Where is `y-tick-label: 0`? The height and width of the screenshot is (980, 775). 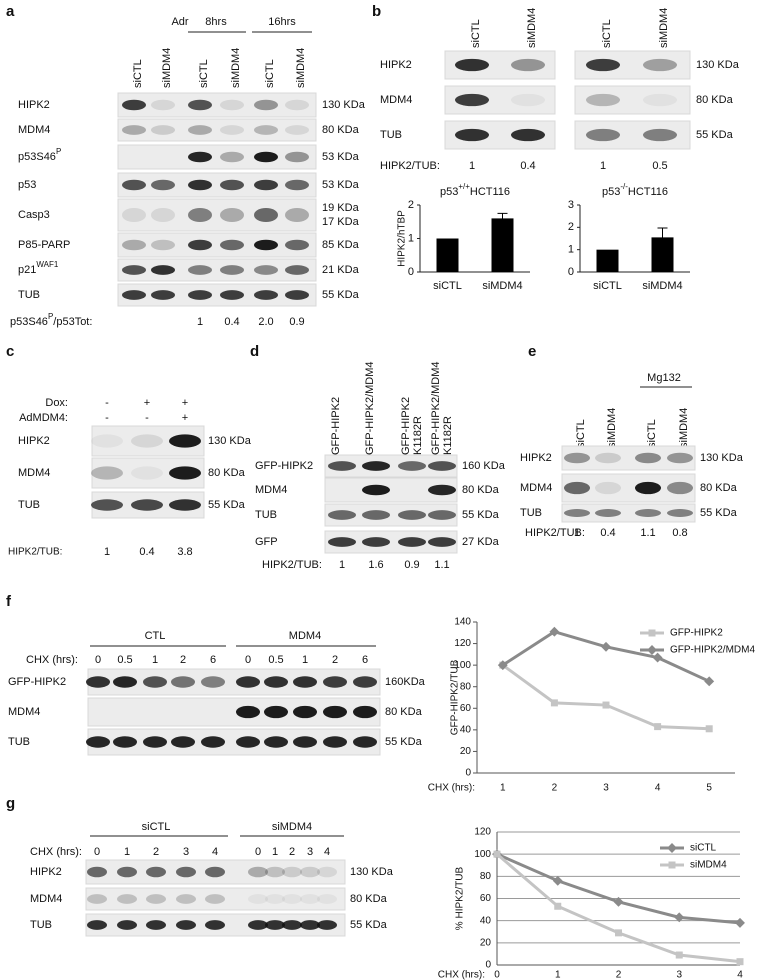
y-tick-label: 0 is located at coordinates (411, 272).